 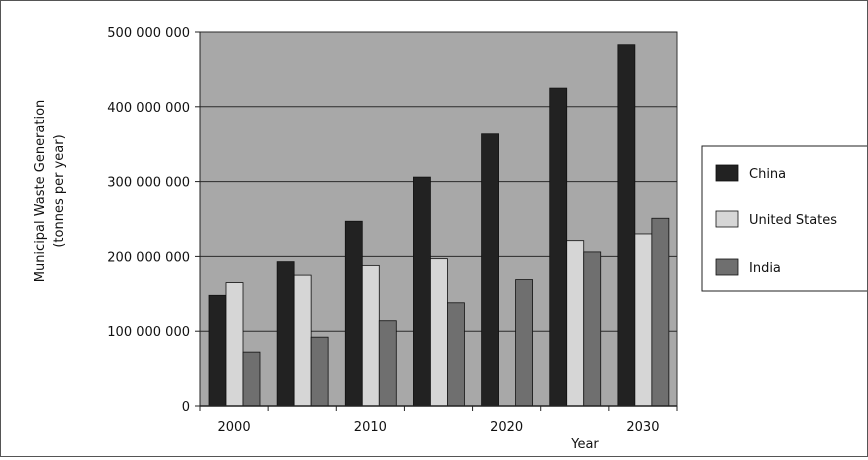 What do you see at coordinates (40, 191) in the screenshot?
I see `y-axis-label: Municipal Waste Generation` at bounding box center [40, 191].